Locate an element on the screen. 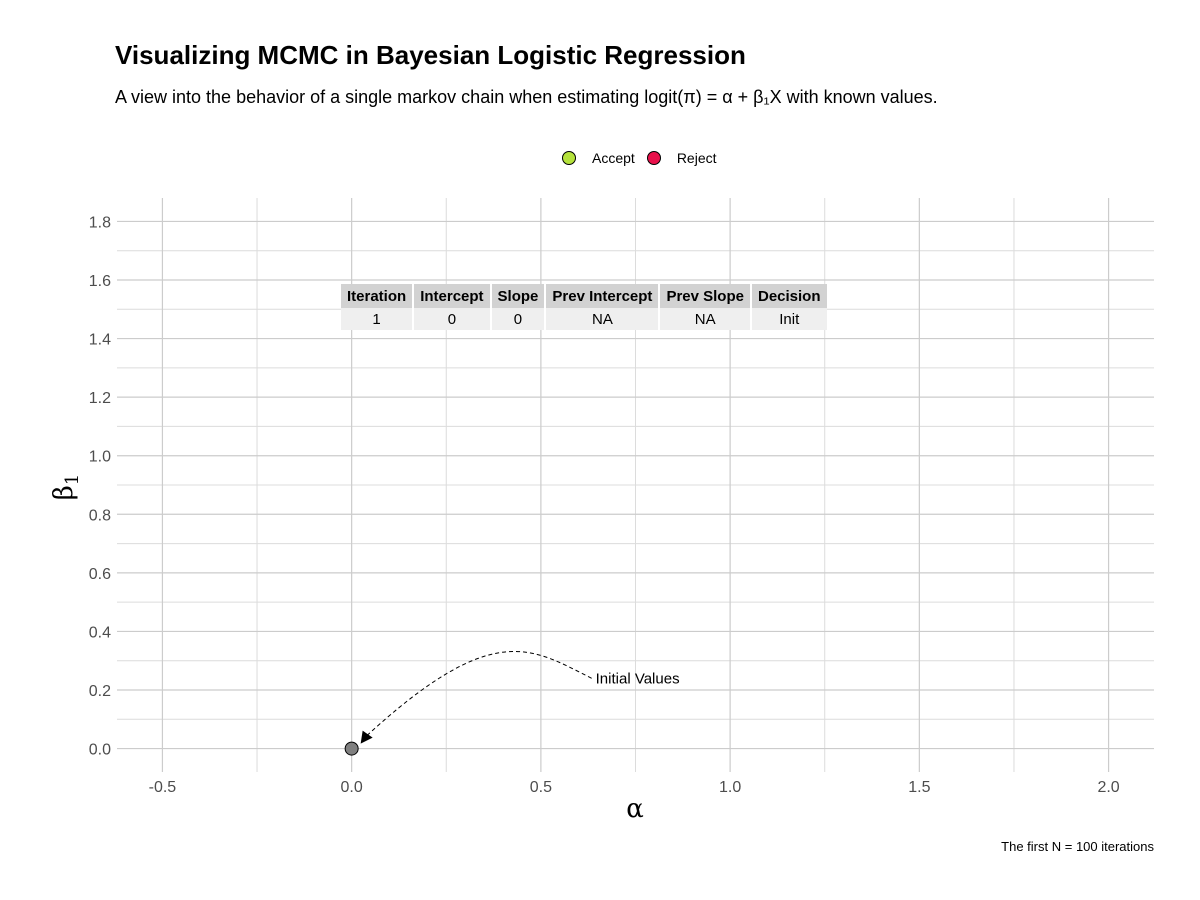 This screenshot has height=900, width=1200. legend-item-reject: Reject is located at coordinates (681, 158).